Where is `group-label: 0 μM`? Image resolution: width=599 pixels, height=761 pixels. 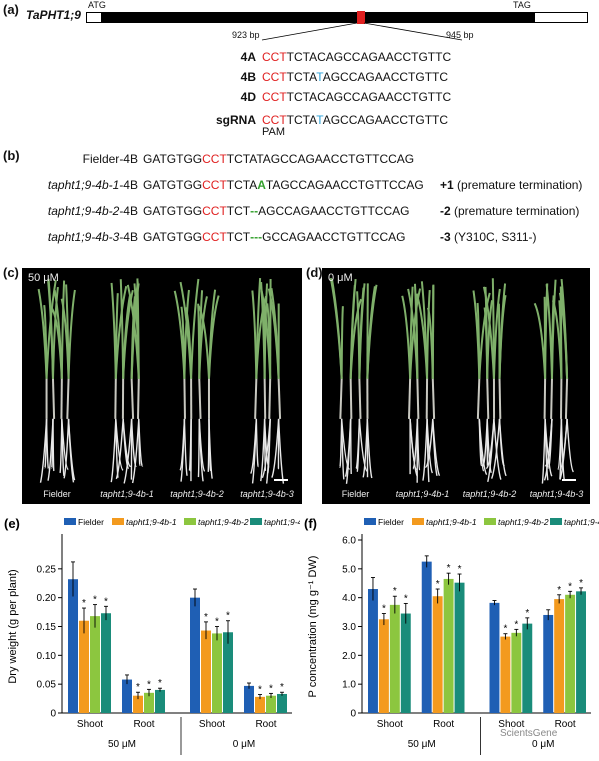
group-label: 0 μM is located at coordinates (543, 744).